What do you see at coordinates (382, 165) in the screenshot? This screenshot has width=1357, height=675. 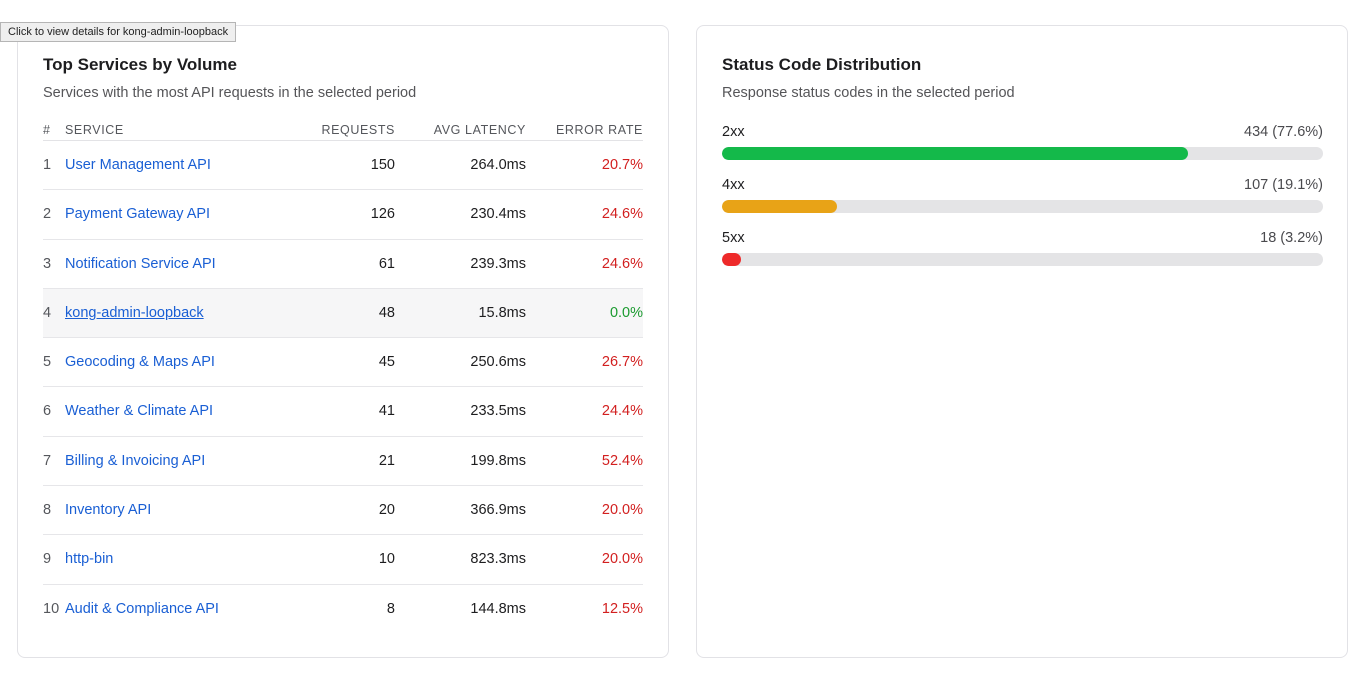 I see `requests-value: 150` at bounding box center [382, 165].